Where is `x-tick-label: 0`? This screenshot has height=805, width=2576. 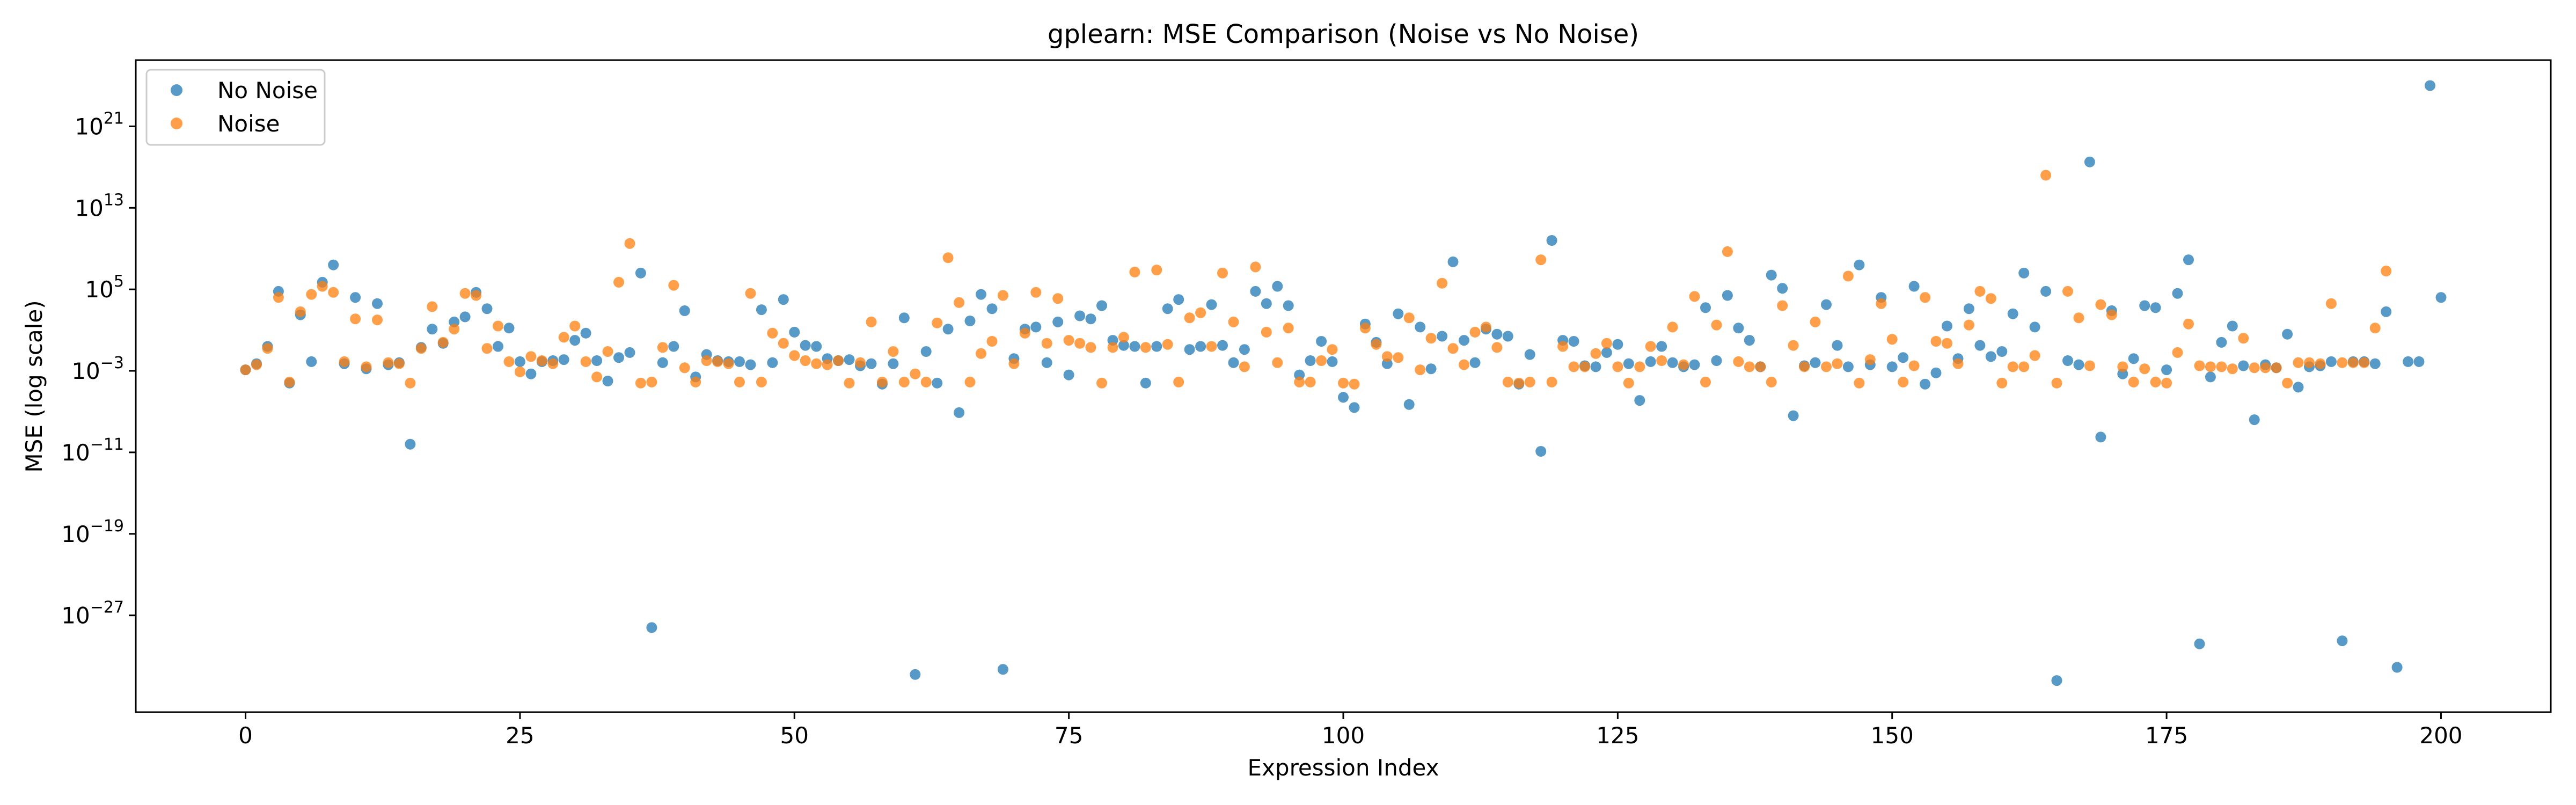
x-tick-label: 0 is located at coordinates (245, 735).